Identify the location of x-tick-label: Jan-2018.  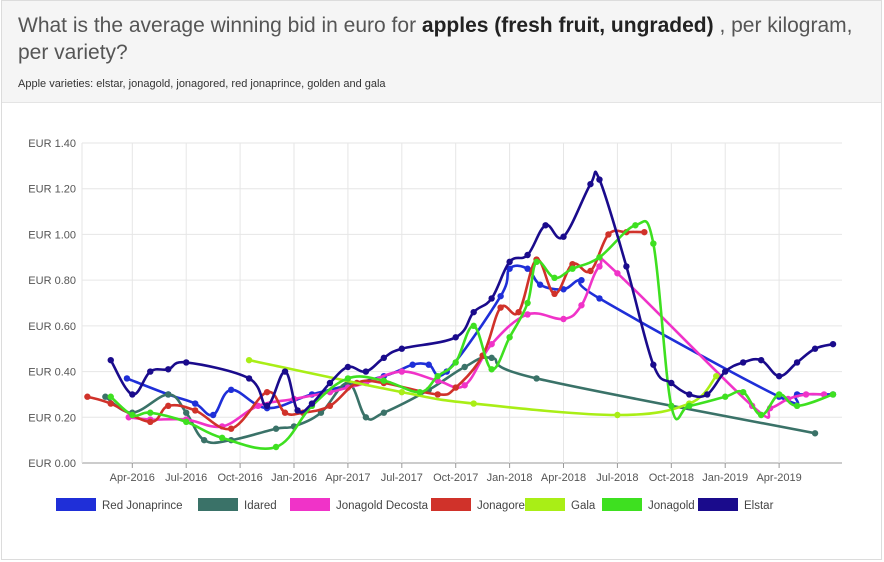
(510, 478).